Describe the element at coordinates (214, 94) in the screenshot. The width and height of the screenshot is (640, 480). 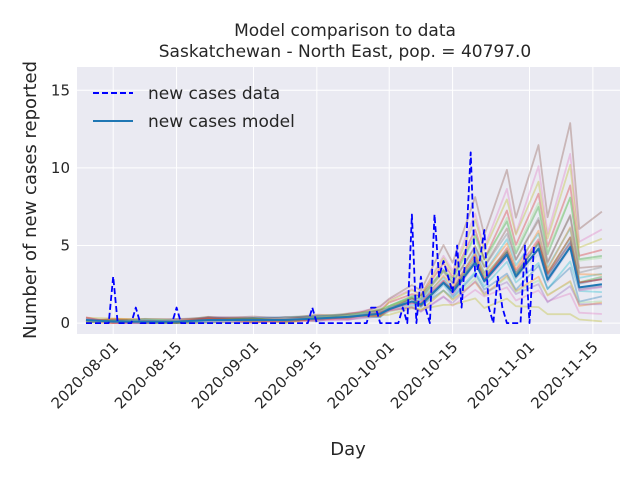
I see `legend-label-data: new cases data` at that location.